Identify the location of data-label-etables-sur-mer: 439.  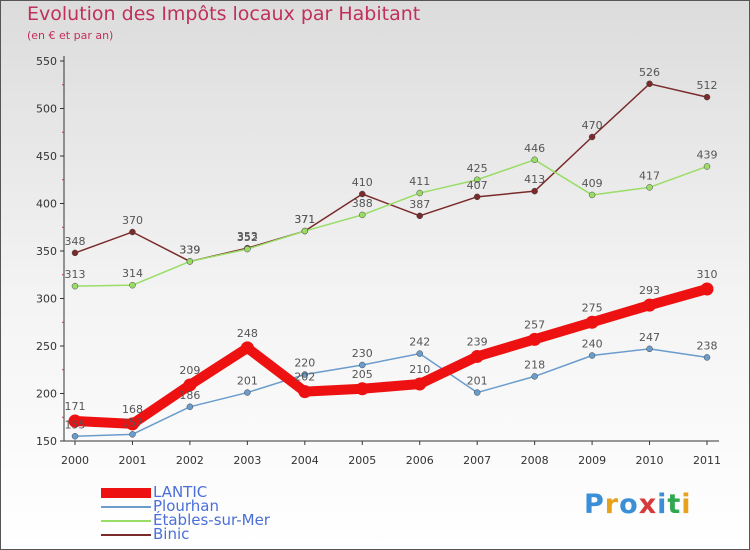
(707, 154).